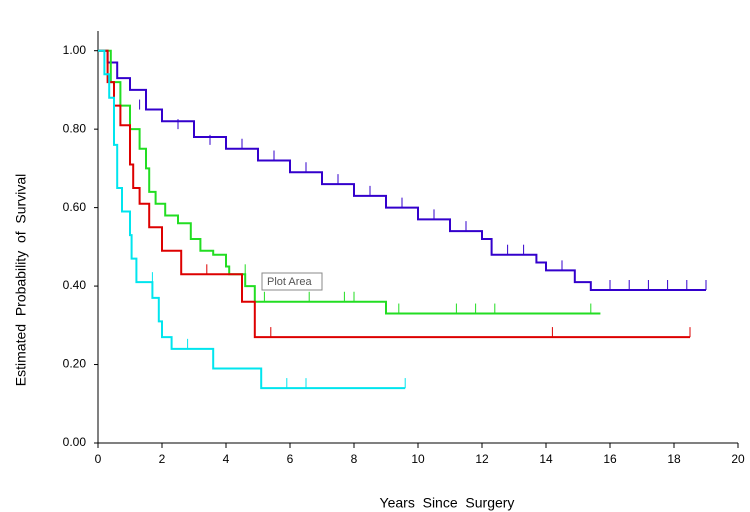 The image size is (750, 512). What do you see at coordinates (610, 459) in the screenshot?
I see `x-tick-label: 16` at bounding box center [610, 459].